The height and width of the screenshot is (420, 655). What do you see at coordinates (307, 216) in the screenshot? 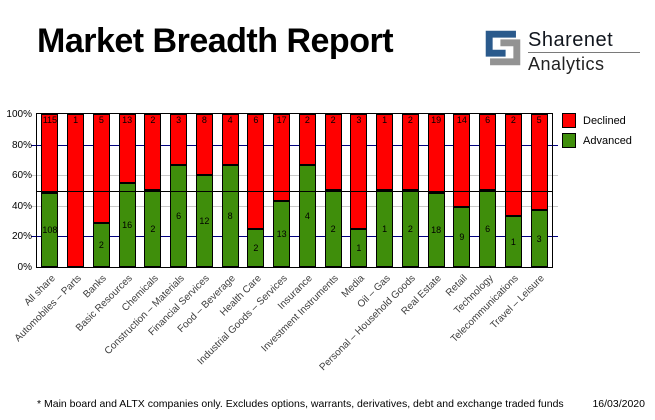
I see `bar-value-advanced: 4` at bounding box center [307, 216].